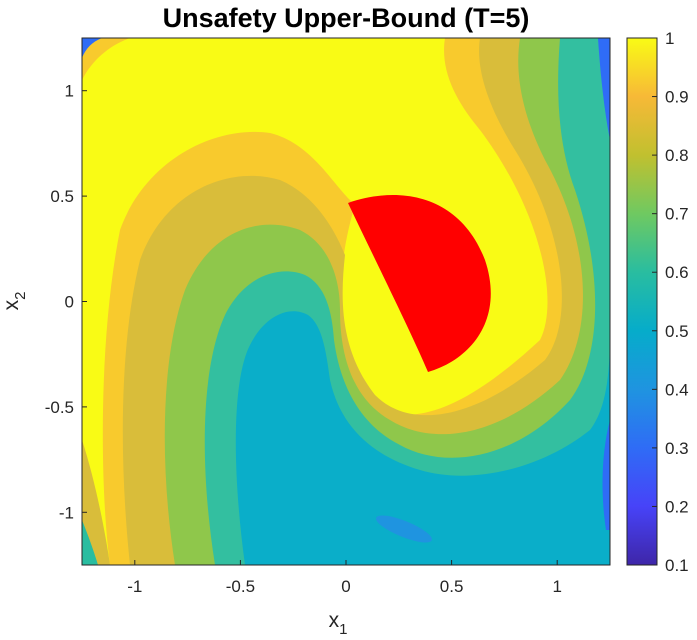  What do you see at coordinates (343, 629) in the screenshot?
I see `x-axis-label-subscript: 1` at bounding box center [343, 629].